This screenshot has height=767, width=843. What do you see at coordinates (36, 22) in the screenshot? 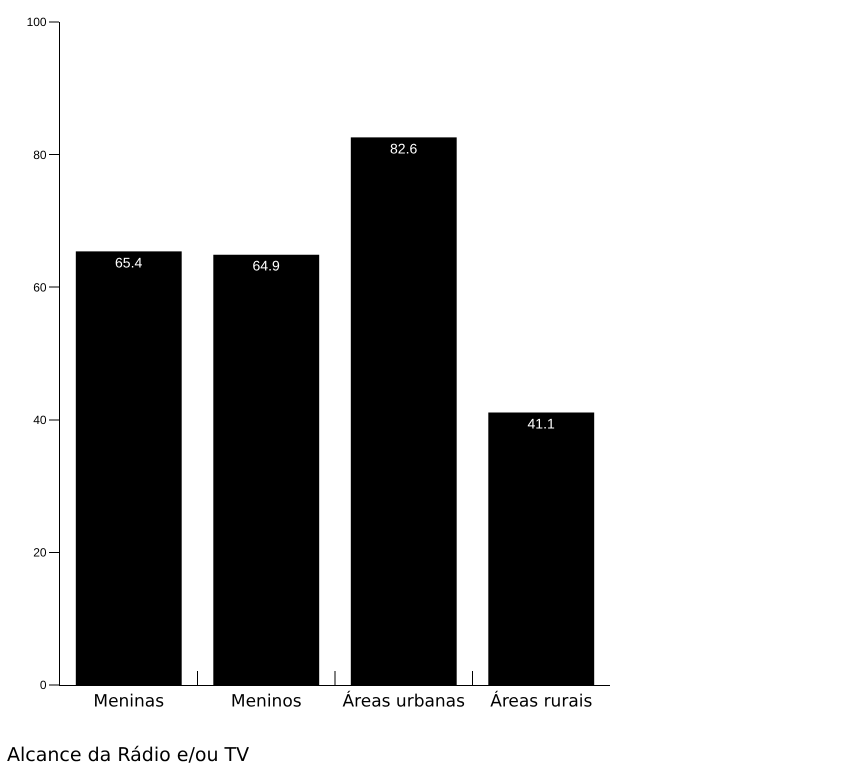
I see `y-tick-label: 100` at bounding box center [36, 22].